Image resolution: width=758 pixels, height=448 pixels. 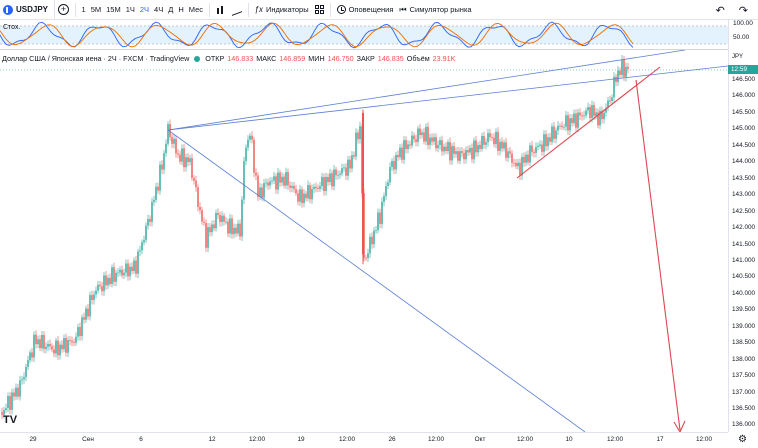 I want to click on timeframe-15m: 15М, so click(x=113, y=9).